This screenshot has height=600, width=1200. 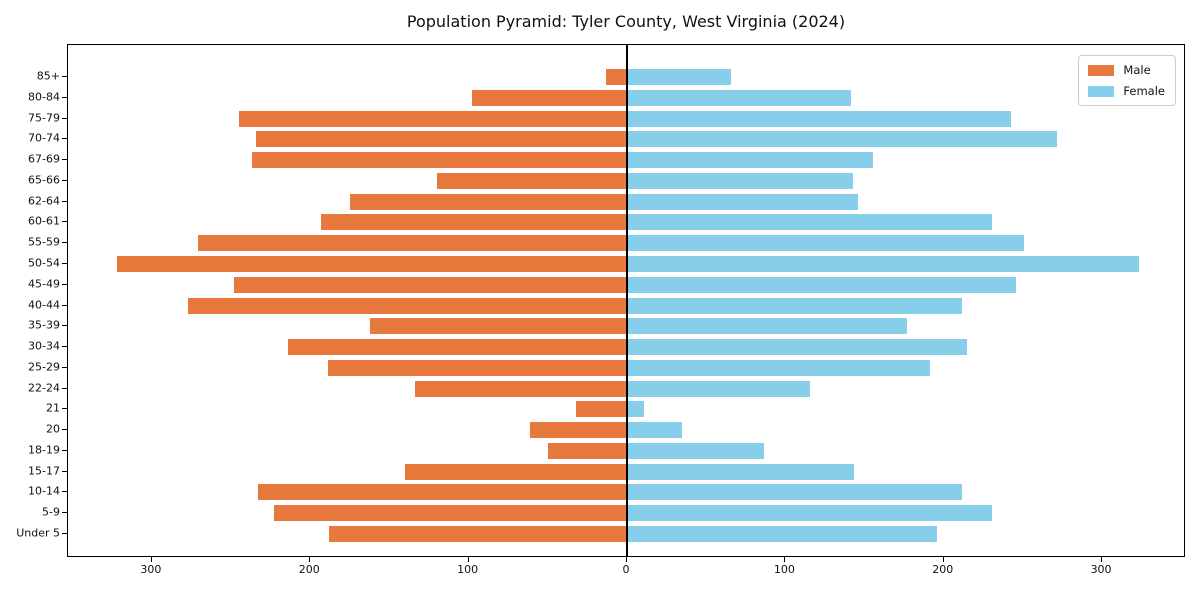 What do you see at coordinates (44, 201) in the screenshot?
I see `y-tick-label: 62-64` at bounding box center [44, 201].